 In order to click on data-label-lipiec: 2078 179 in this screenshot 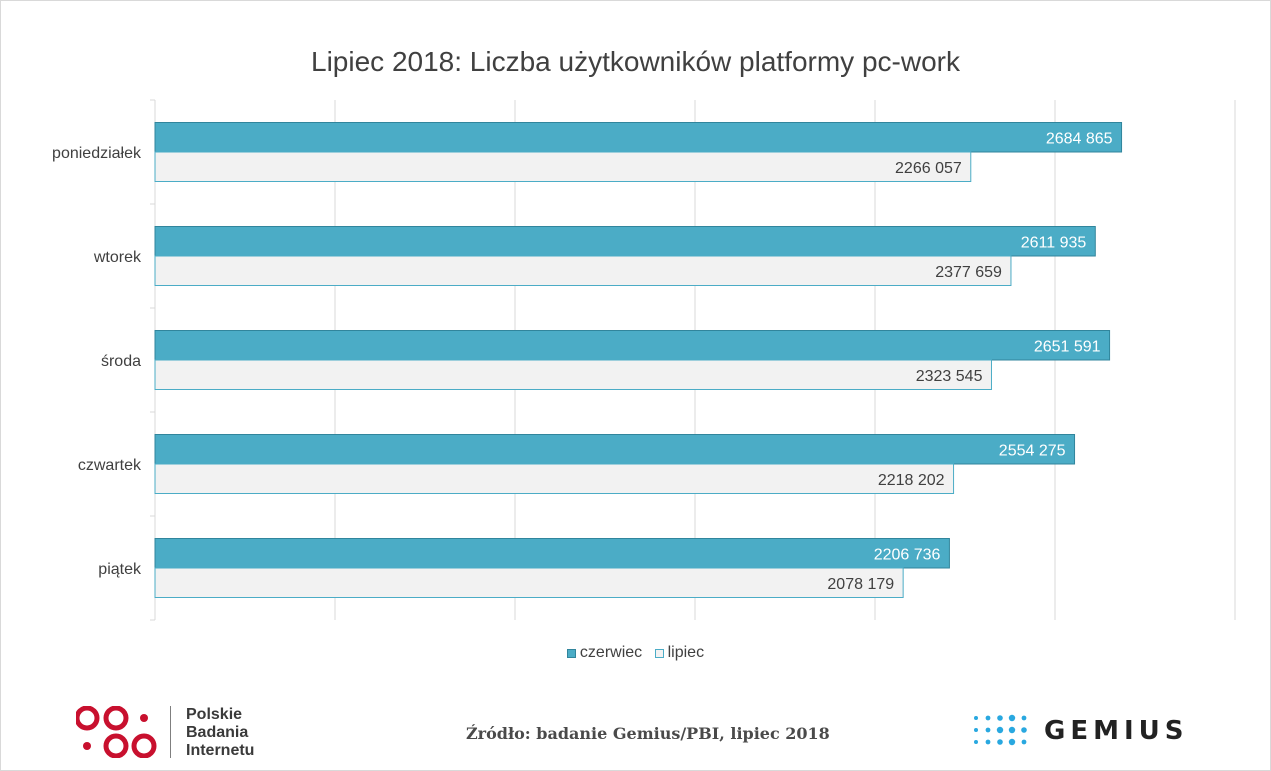, I will do `click(860, 584)`.